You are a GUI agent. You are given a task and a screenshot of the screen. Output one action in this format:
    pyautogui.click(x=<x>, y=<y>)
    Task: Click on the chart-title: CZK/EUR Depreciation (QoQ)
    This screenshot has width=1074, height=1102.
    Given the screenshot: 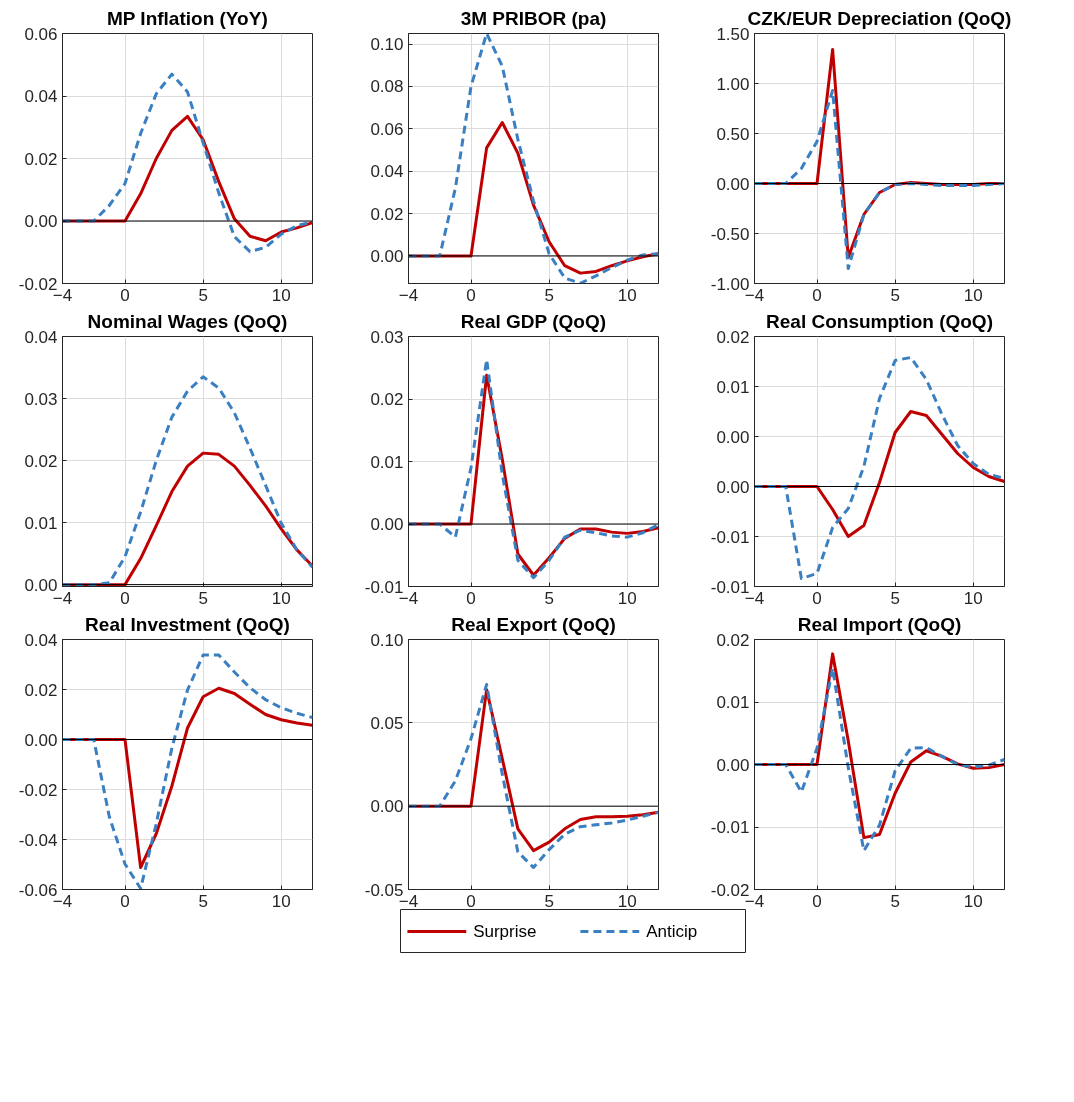 What is the action you would take?
    pyautogui.click(x=879, y=18)
    